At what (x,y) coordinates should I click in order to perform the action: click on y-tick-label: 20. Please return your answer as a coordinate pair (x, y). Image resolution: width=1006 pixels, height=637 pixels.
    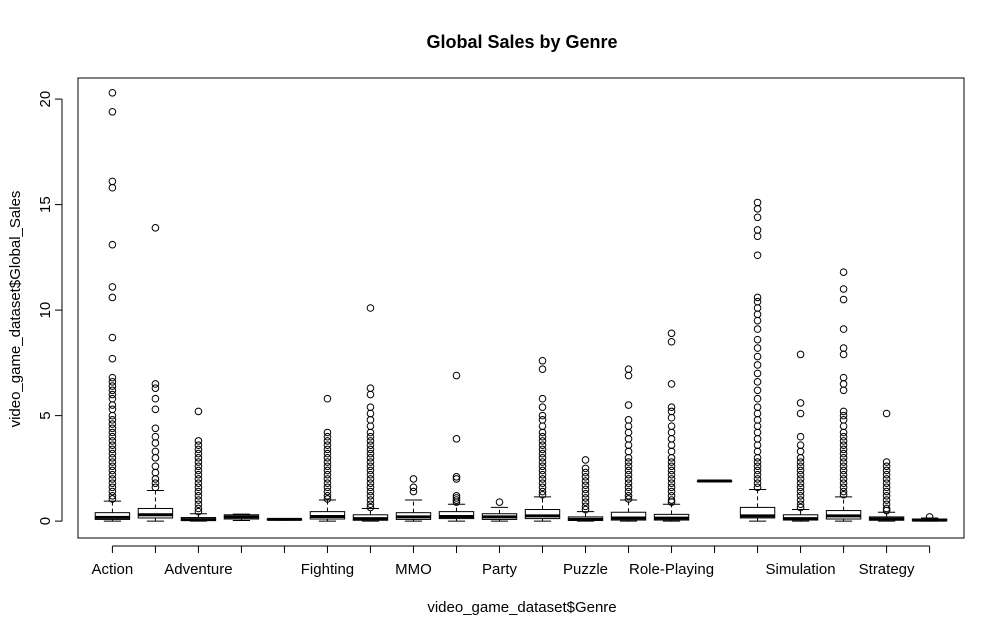
    Looking at the image, I should click on (45, 99).